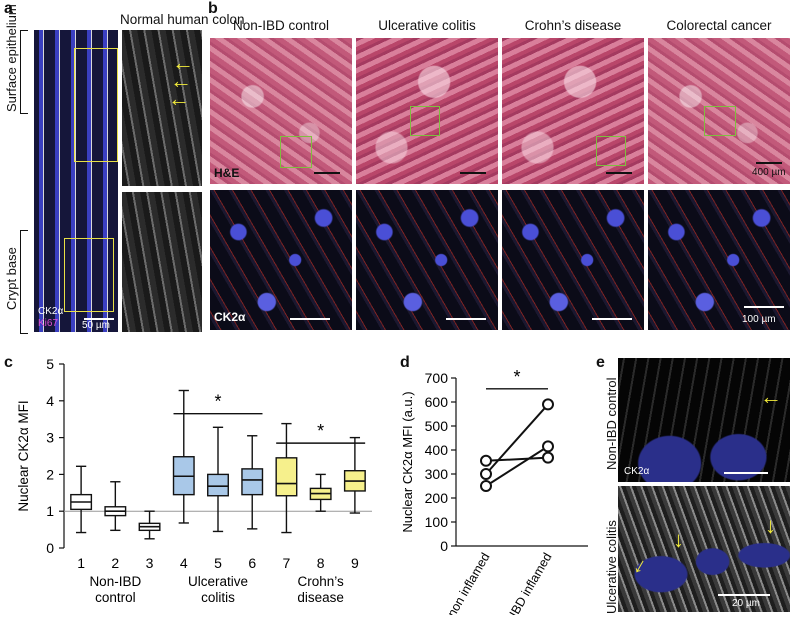 The height and width of the screenshot is (617, 796). I want to click on label-crypt-base: Crypt base, so click(11, 278).